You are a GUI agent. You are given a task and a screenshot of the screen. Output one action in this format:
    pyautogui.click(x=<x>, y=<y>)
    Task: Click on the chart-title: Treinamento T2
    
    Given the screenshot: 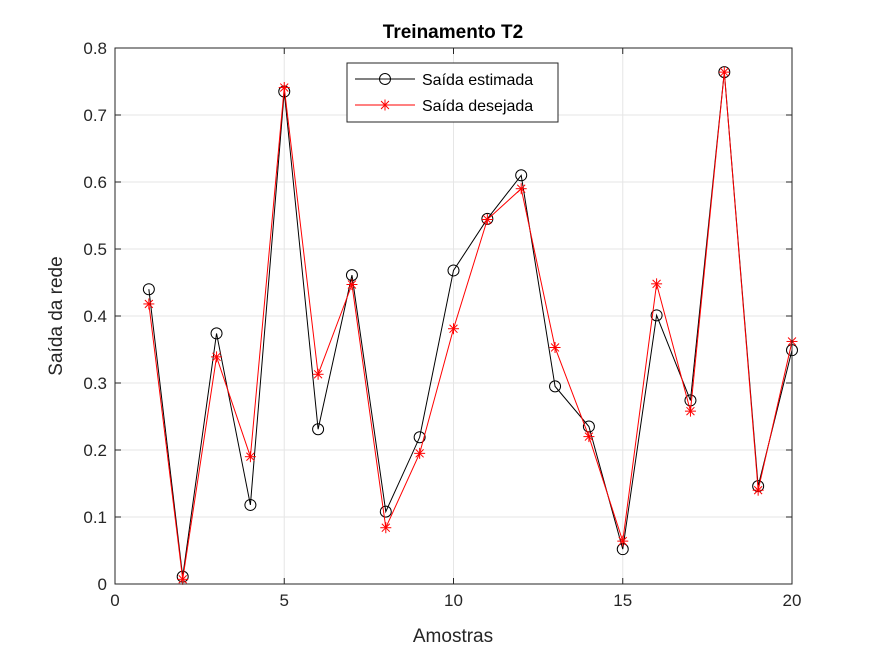 What is the action you would take?
    pyautogui.click(x=453, y=32)
    